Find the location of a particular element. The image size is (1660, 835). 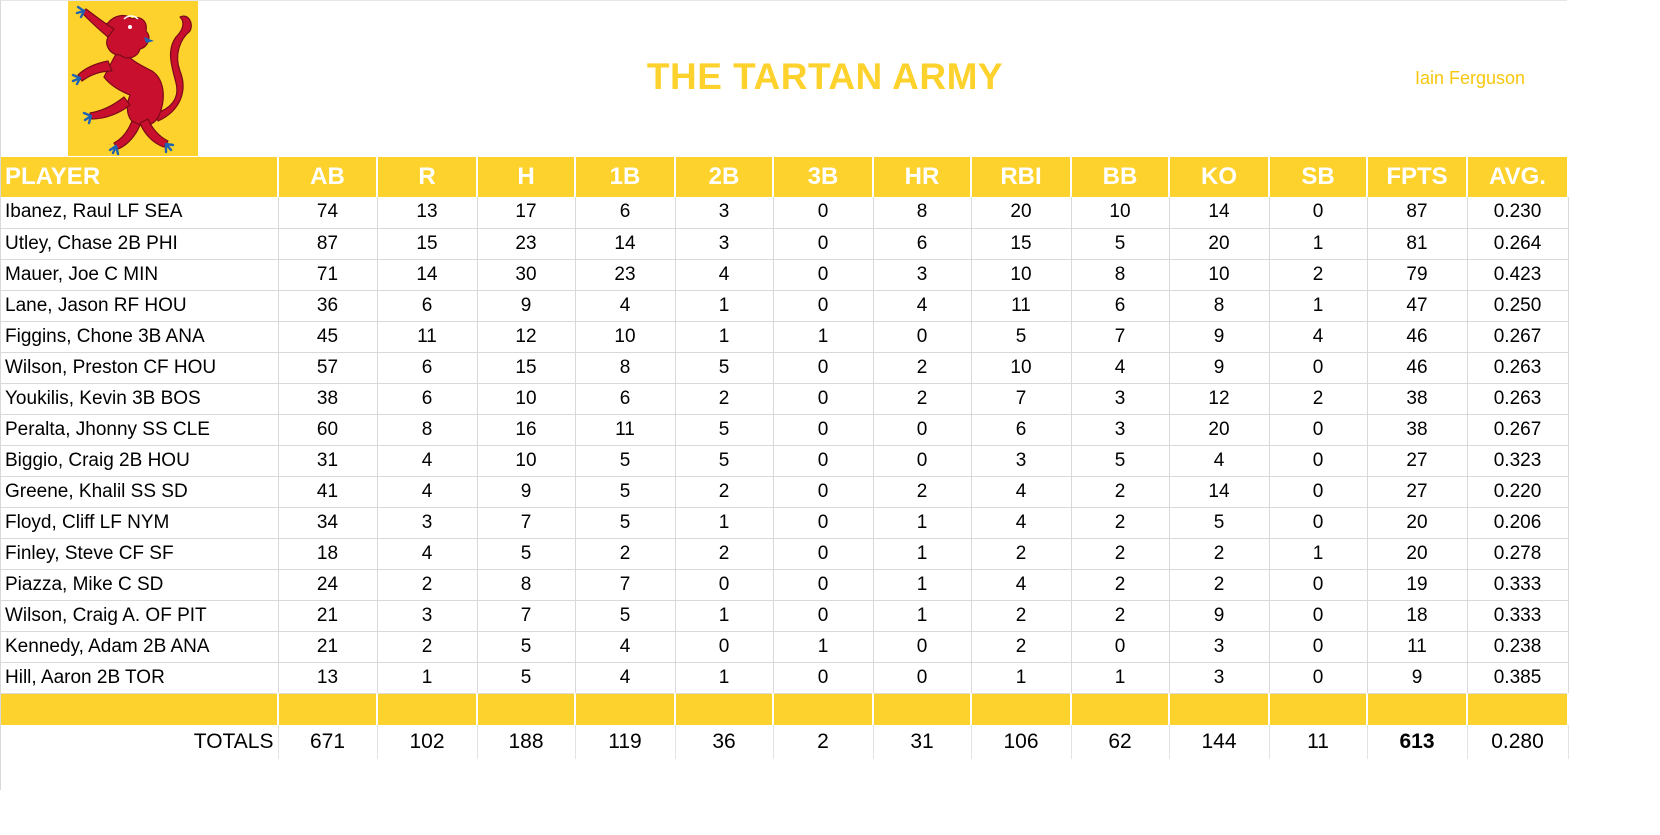

player-name-cell: Wilson, Craig A. OF PIT is located at coordinates (140, 616).